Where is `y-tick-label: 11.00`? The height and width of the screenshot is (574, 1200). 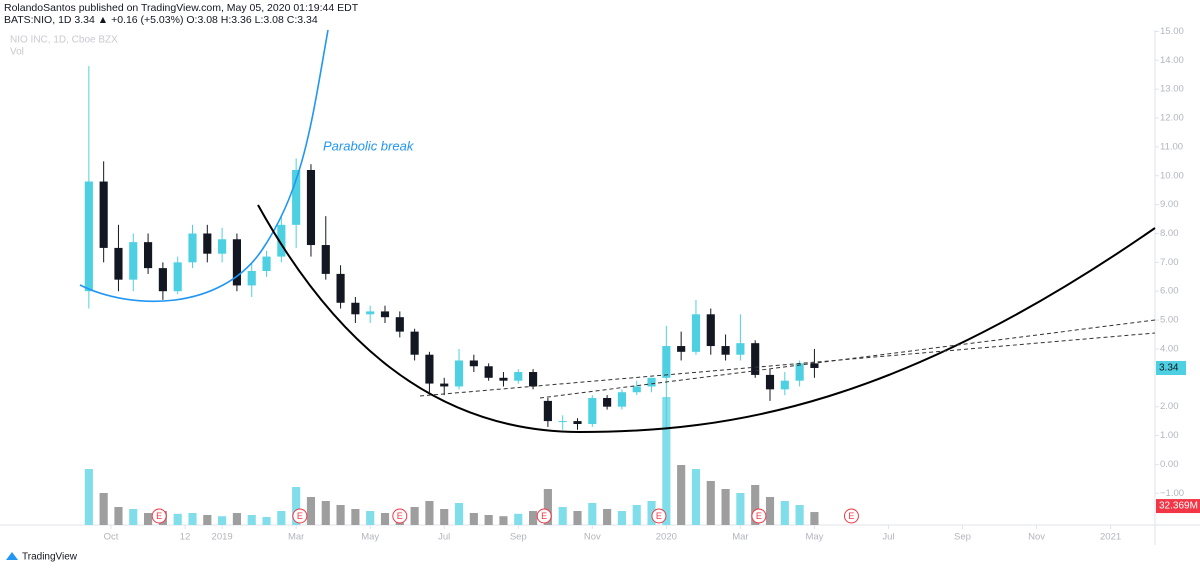
y-tick-label: 11.00 is located at coordinates (1171, 146).